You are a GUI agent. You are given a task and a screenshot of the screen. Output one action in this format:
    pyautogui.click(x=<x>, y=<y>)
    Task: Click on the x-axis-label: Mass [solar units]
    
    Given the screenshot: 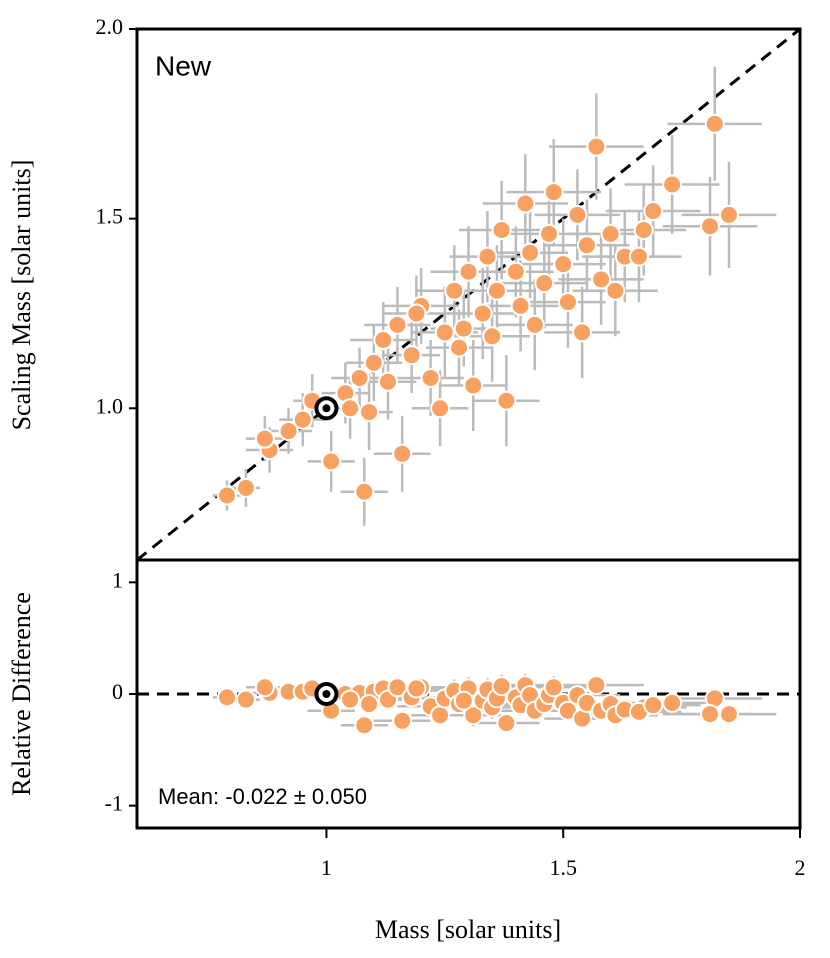 What is the action you would take?
    pyautogui.click(x=468, y=929)
    